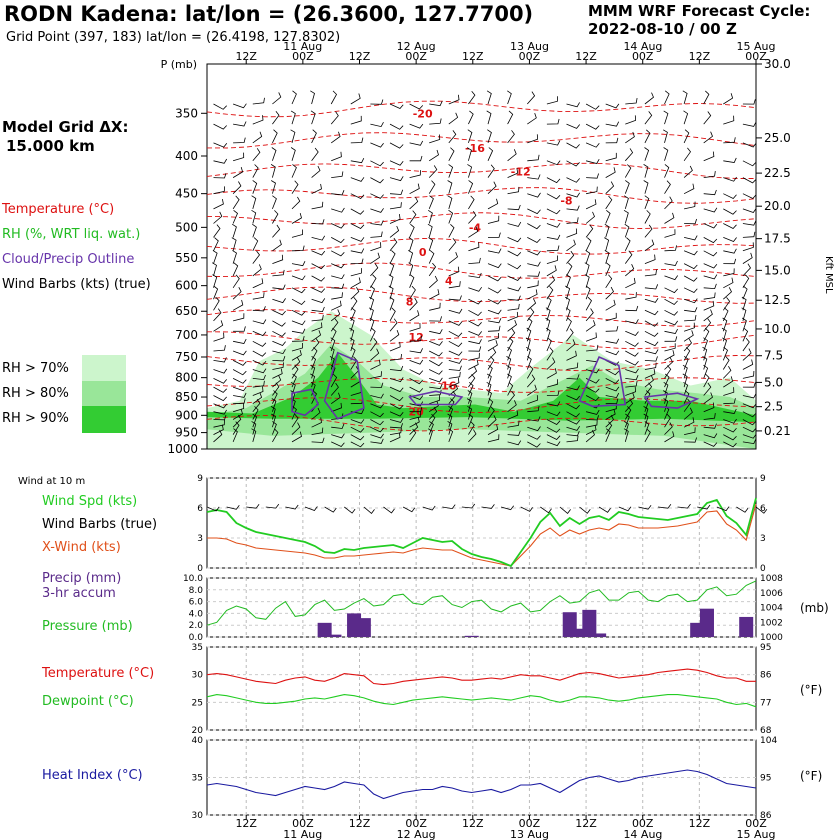 The image size is (840, 840). What do you see at coordinates (449, 280) in the screenshot?
I see `isotherm-label: 4` at bounding box center [449, 280].